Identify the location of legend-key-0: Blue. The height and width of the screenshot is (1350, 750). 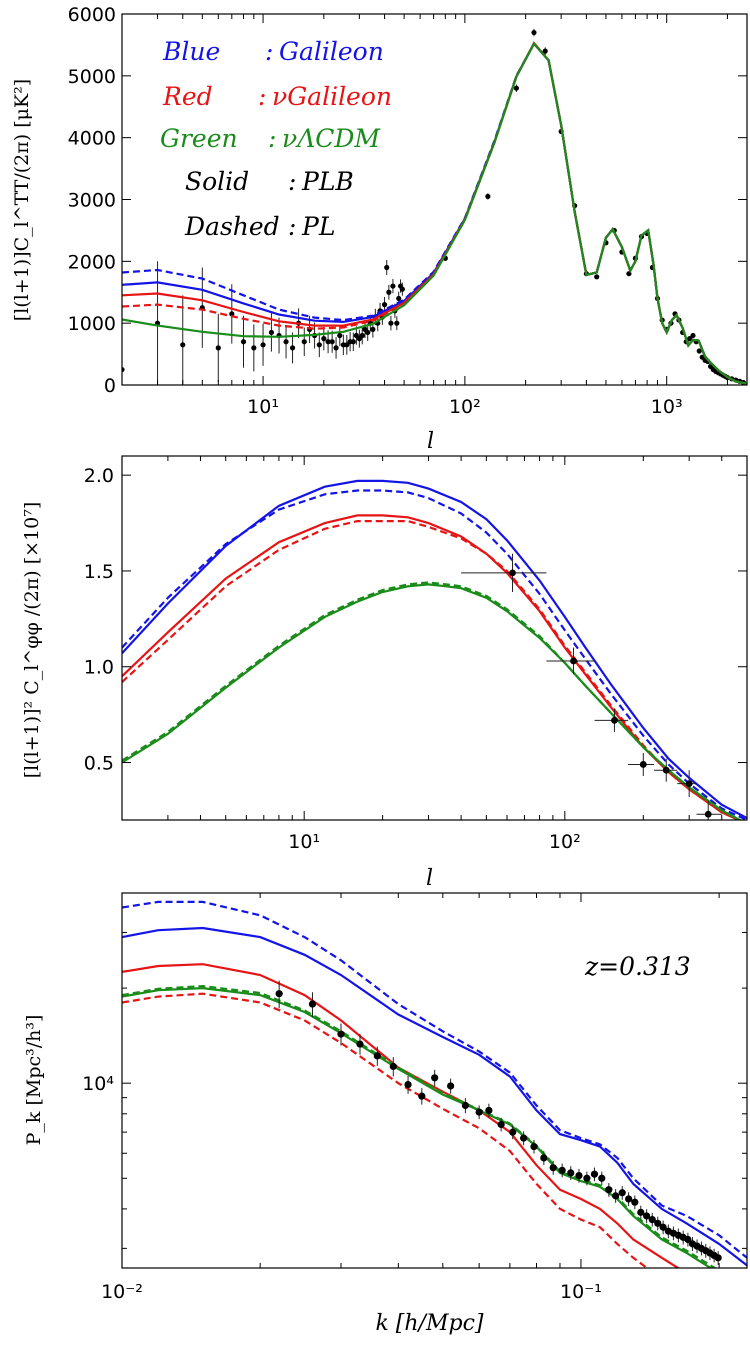
(191, 51).